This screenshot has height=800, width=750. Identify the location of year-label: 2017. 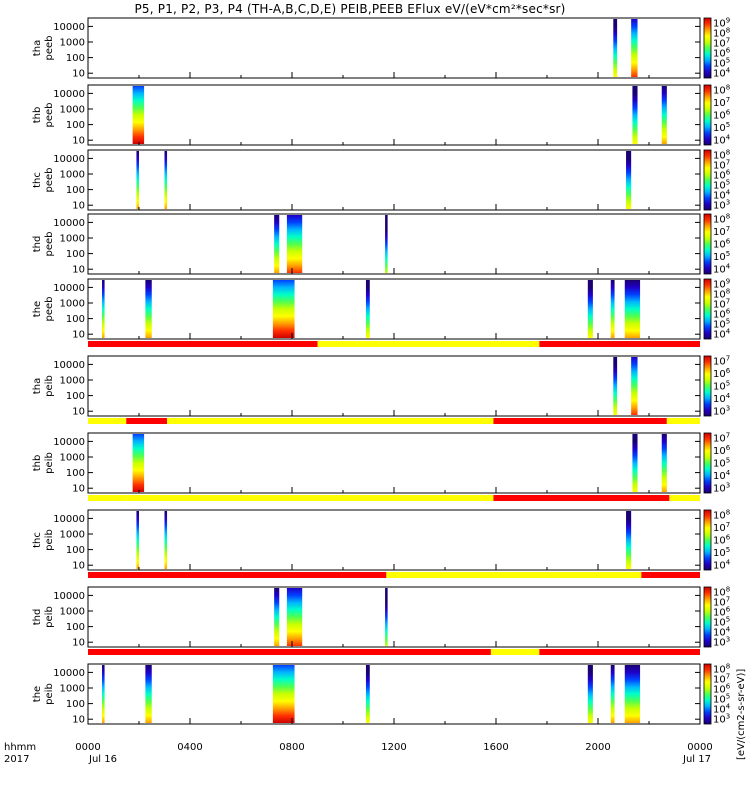
(16, 759).